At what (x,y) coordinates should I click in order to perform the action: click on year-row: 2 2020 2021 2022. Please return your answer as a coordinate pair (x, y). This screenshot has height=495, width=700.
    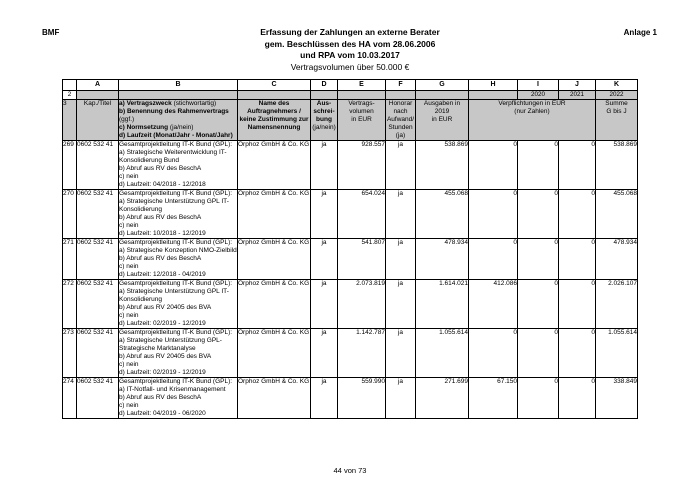
    Looking at the image, I should click on (350, 95).